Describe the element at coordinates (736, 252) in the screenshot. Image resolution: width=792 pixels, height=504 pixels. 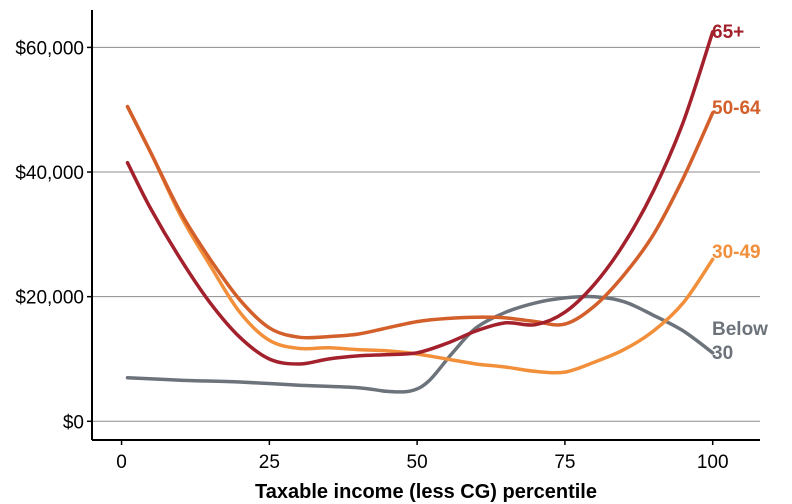
I see `series-label-30-49: 30-49` at that location.